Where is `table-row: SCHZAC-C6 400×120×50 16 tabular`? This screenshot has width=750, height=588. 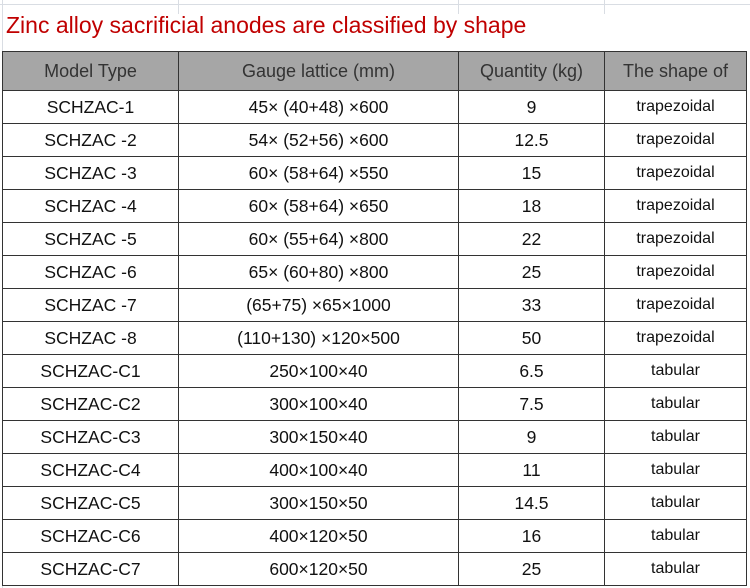
table-row: SCHZAC-C6 400×120×50 16 tabular is located at coordinates (374, 536).